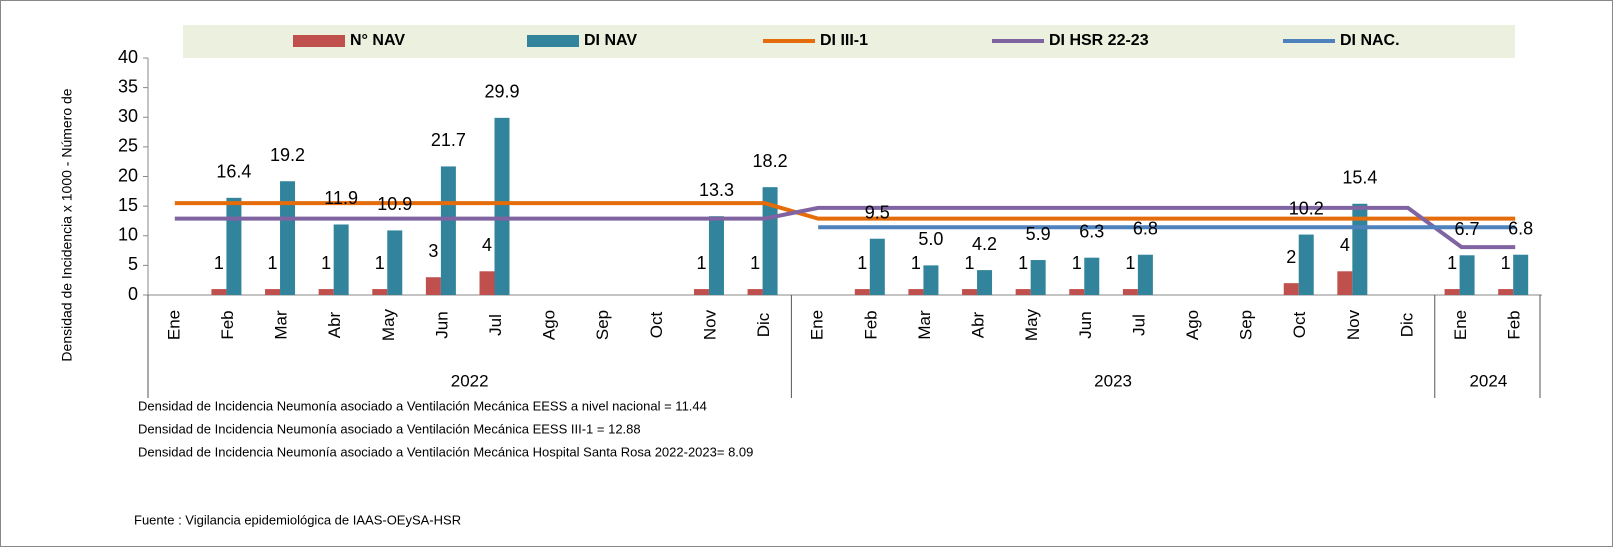  I want to click on data-label: 18.2, so click(770, 161).